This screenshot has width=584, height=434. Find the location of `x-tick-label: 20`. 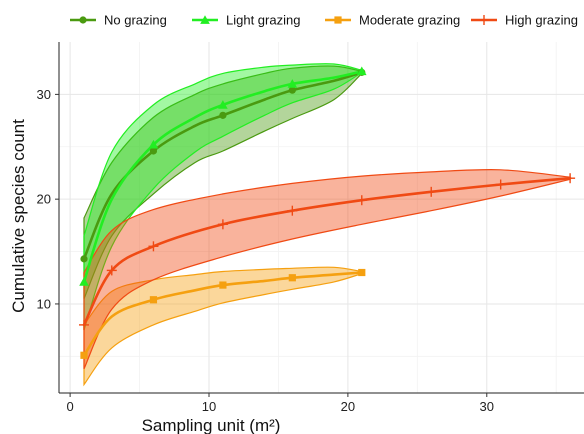

x-tick-label: 20 is located at coordinates (348, 406).